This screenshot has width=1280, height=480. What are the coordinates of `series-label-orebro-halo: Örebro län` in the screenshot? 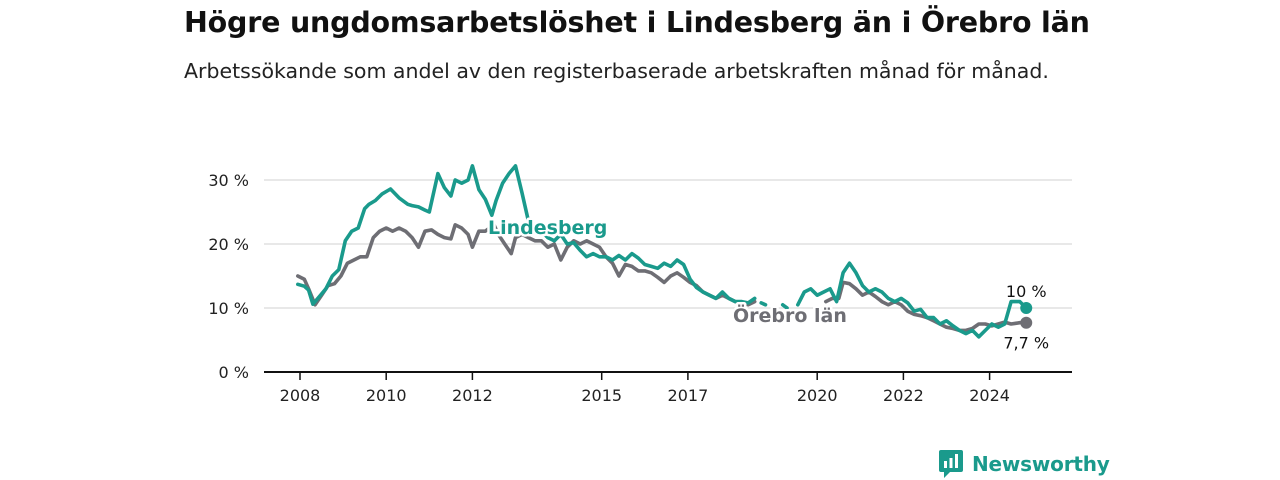 It's located at (790, 315).